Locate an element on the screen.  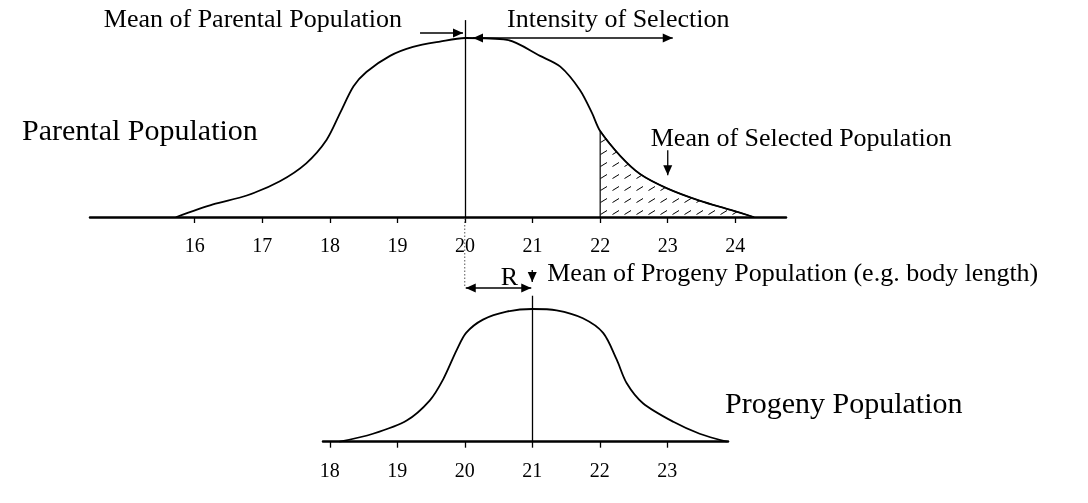
series-label: Parental Population is located at coordinates (140, 129).